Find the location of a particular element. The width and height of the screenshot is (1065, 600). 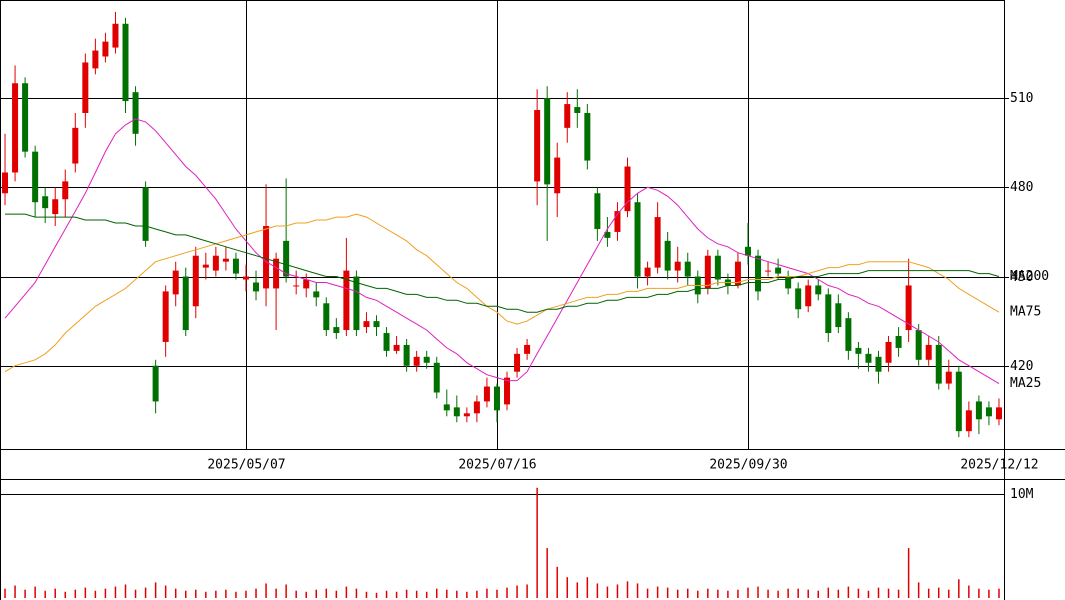

y-tick-label: 510 is located at coordinates (1021, 98).